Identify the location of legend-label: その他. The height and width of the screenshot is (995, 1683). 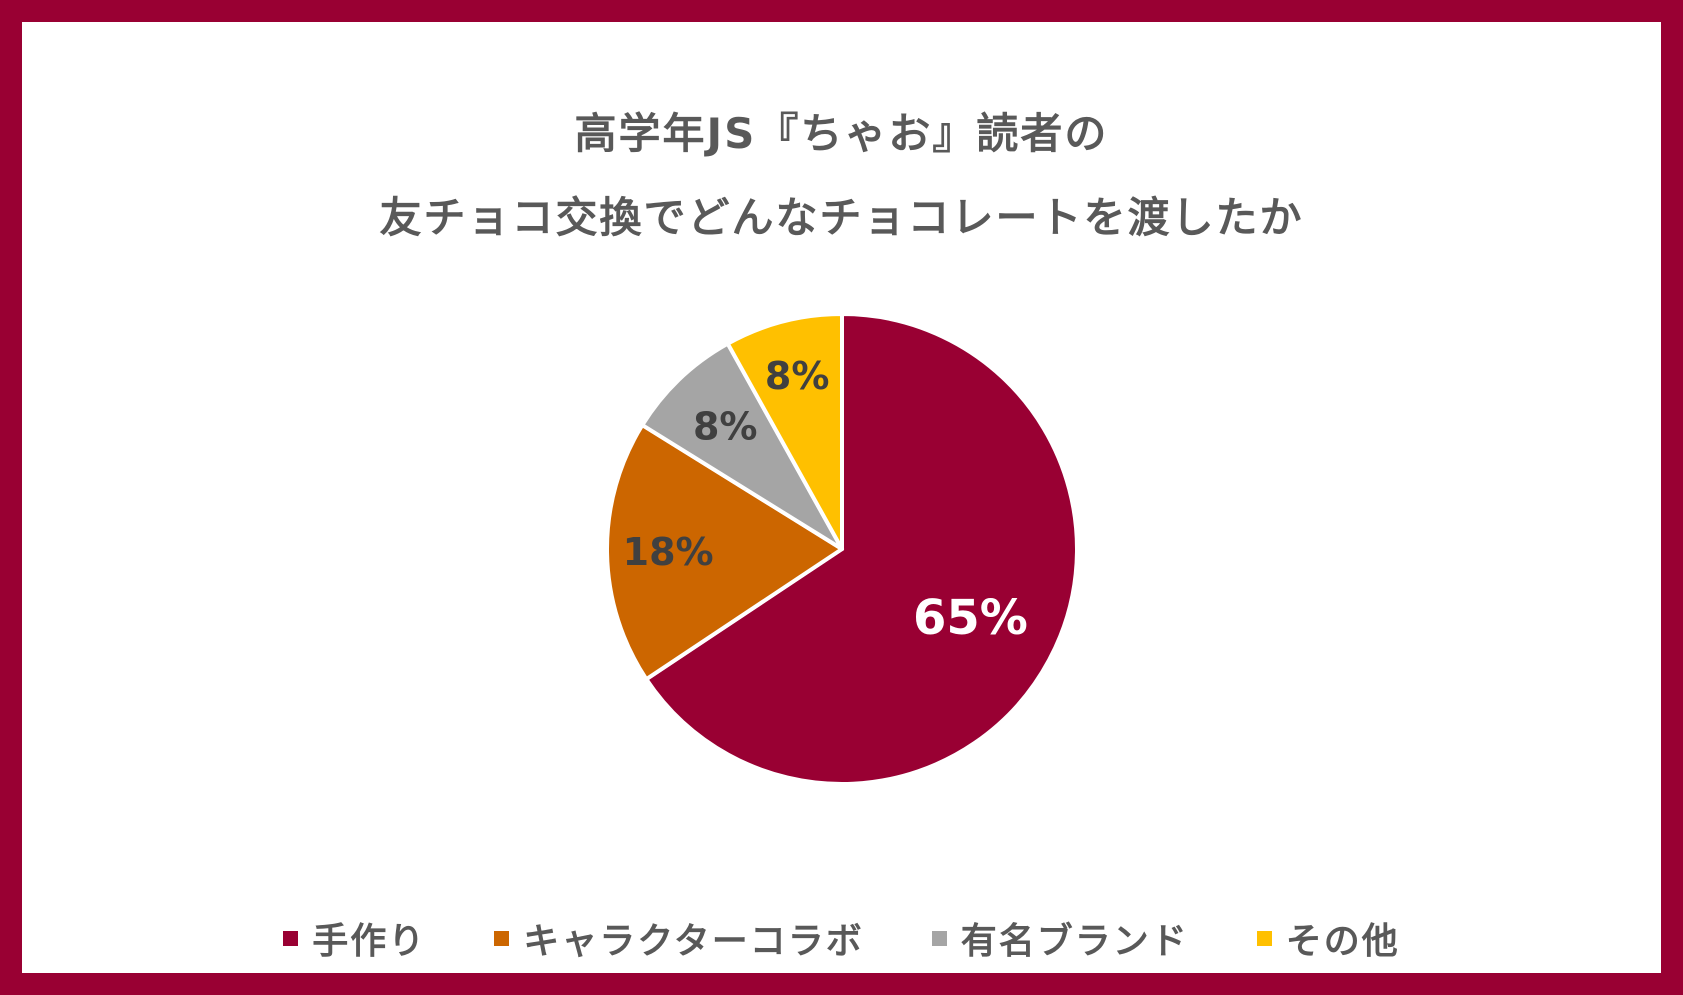
(1342, 941).